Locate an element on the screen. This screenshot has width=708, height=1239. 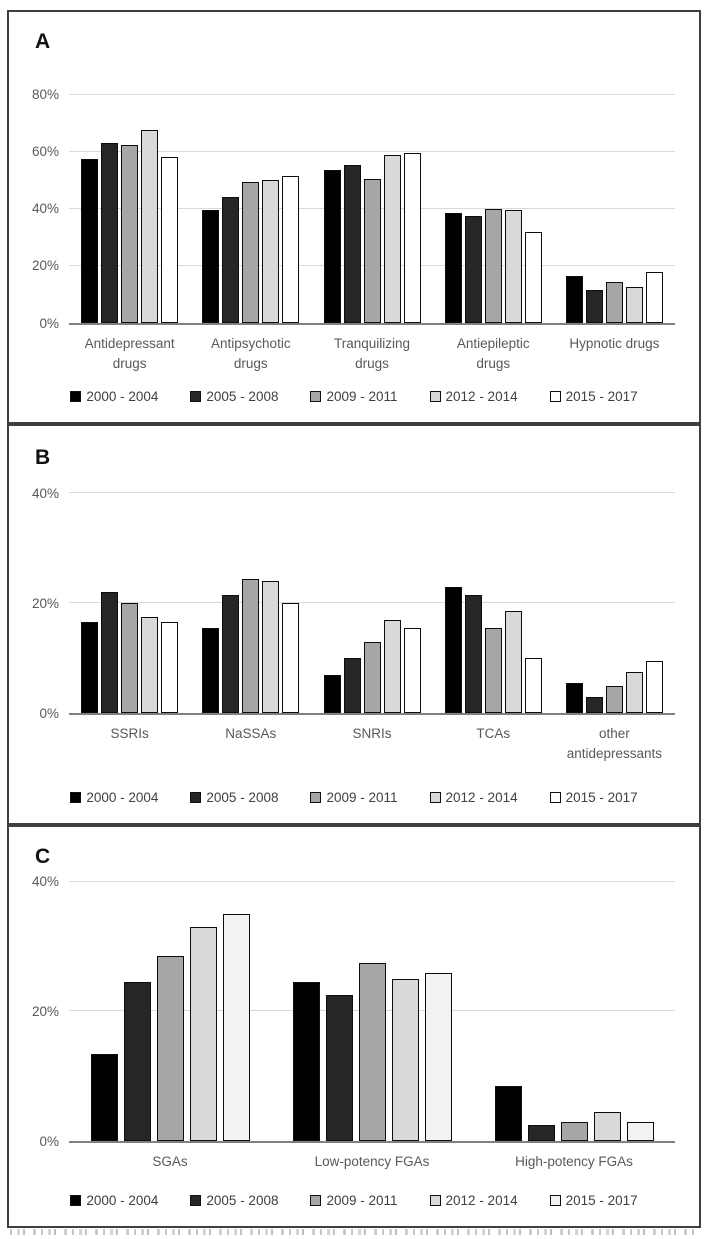
category-label: Antidepressant drugs is located at coordinates (129, 354).